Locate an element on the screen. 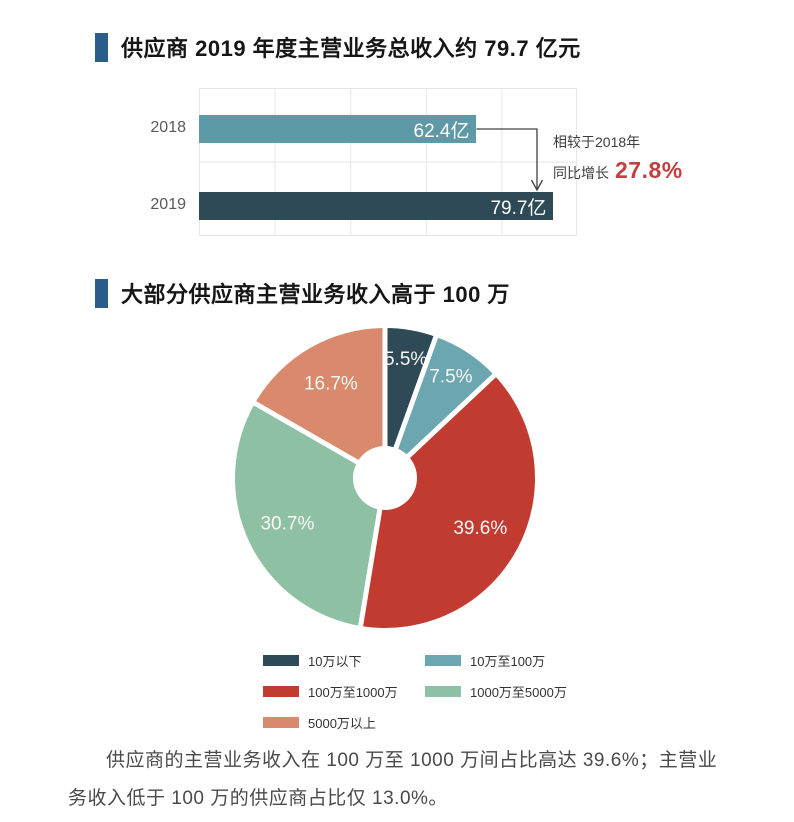  donut-hole is located at coordinates (385, 478).